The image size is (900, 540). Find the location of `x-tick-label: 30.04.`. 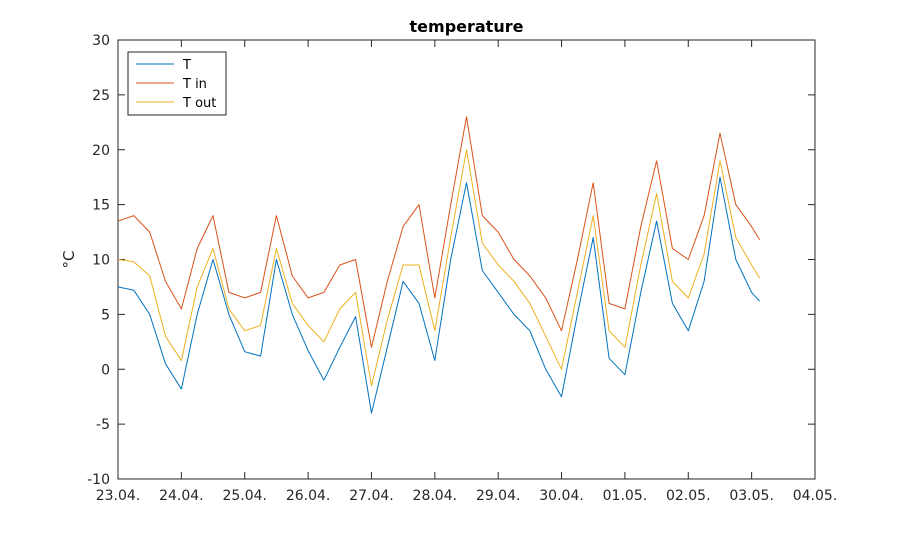

x-tick-label: 30.04. is located at coordinates (561, 496).